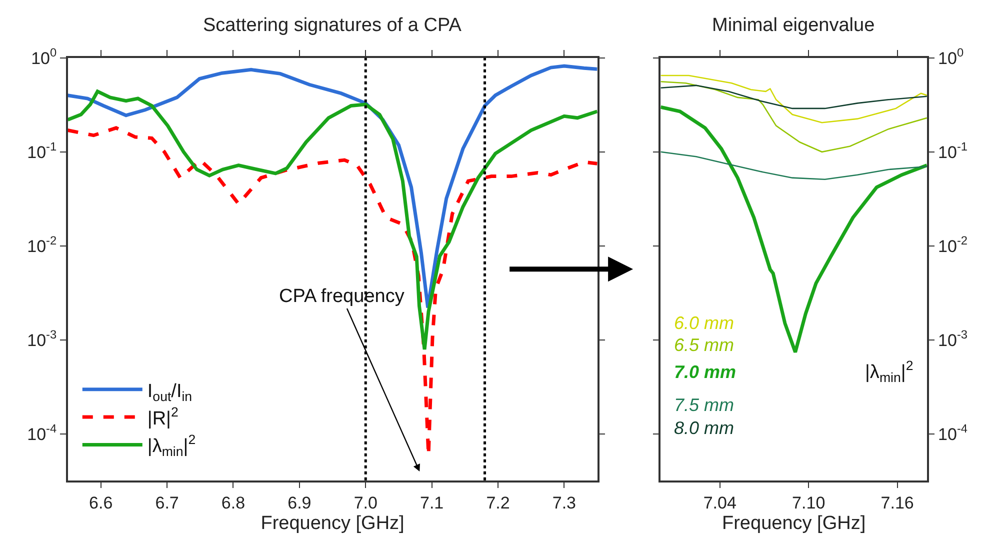 Image resolution: width=995 pixels, height=540 pixels. Describe the element at coordinates (349, 379) in the screenshot. I see `arrow-cpa-pointer: CPA frequency` at that location.